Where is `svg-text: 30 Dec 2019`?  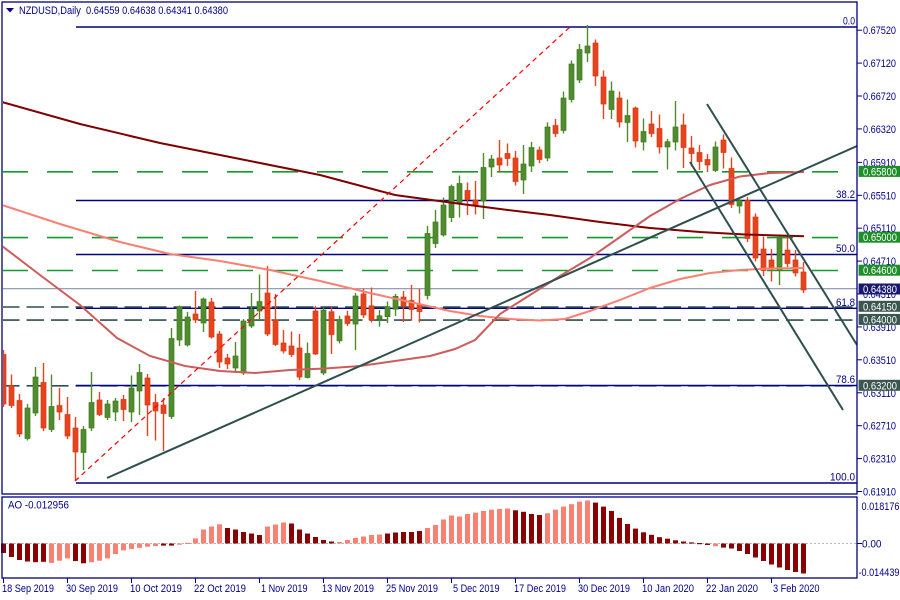
svg-text: 30 Dec 2019 is located at coordinates (604, 589).